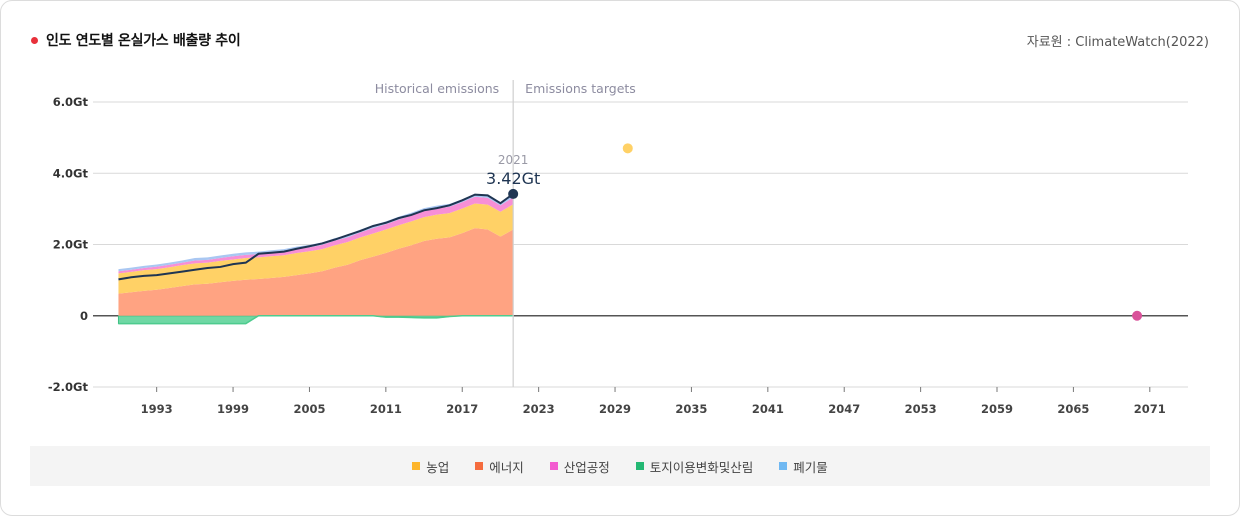  Describe the element at coordinates (586, 467) in the screenshot. I see `legend-label: 산업공정` at that location.